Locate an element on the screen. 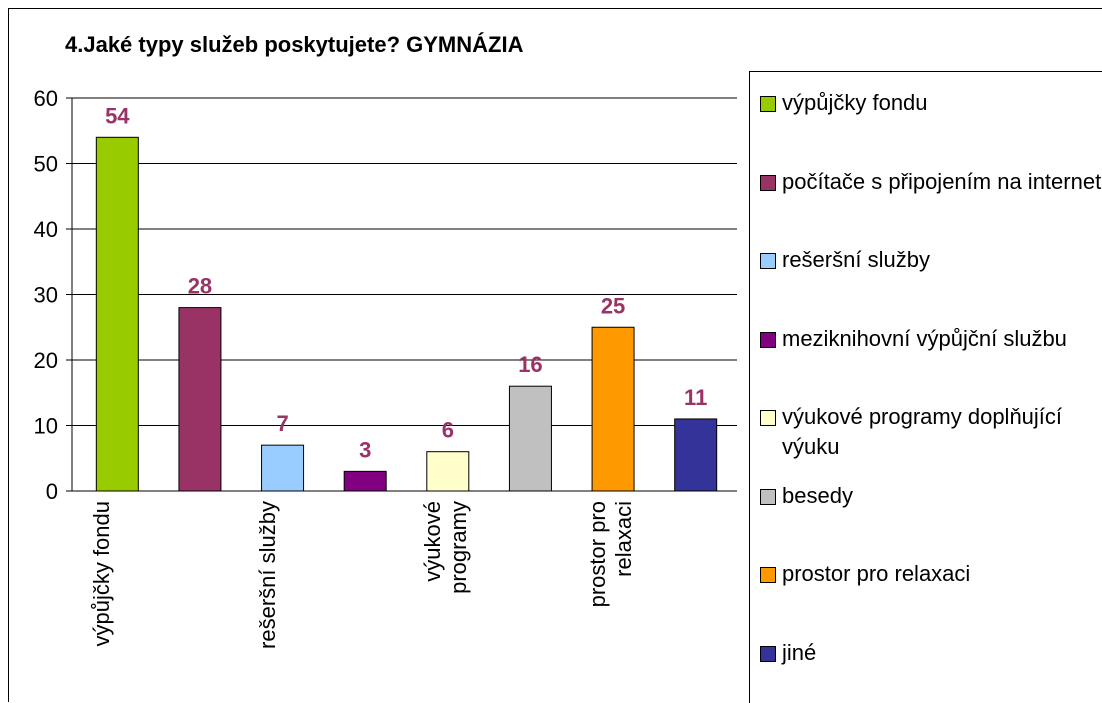 This screenshot has width=1102, height=703. legend-label: jiné is located at coordinates (799, 652).